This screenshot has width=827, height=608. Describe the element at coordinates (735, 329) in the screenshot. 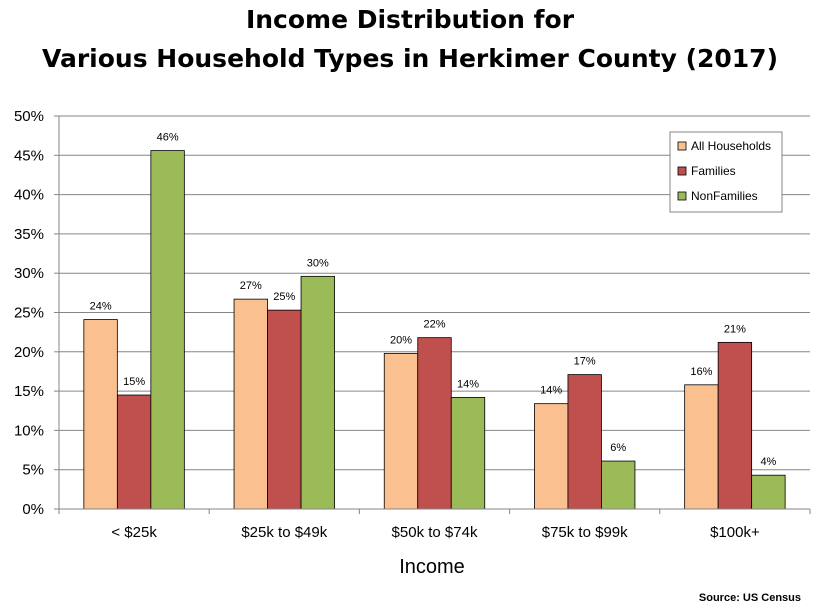

I see `data-label: 21%` at that location.